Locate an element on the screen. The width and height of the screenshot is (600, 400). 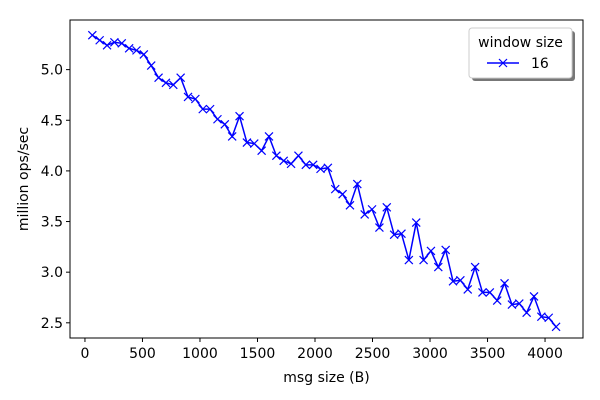
x-tick-label: 1000 is located at coordinates (200, 354).